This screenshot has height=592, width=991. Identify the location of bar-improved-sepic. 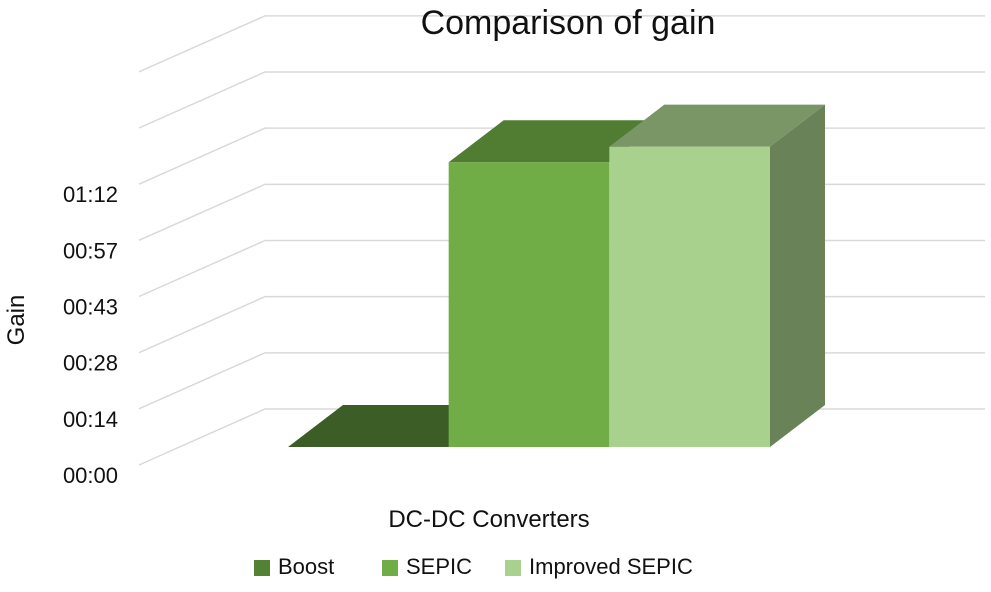
(717, 275).